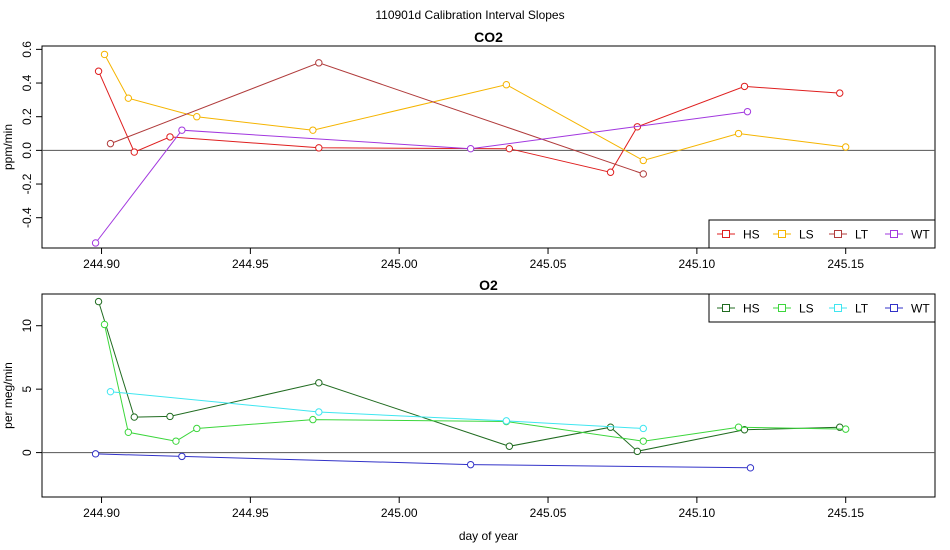  Describe the element at coordinates (488, 37) in the screenshot. I see `panel-title: CO2` at that location.